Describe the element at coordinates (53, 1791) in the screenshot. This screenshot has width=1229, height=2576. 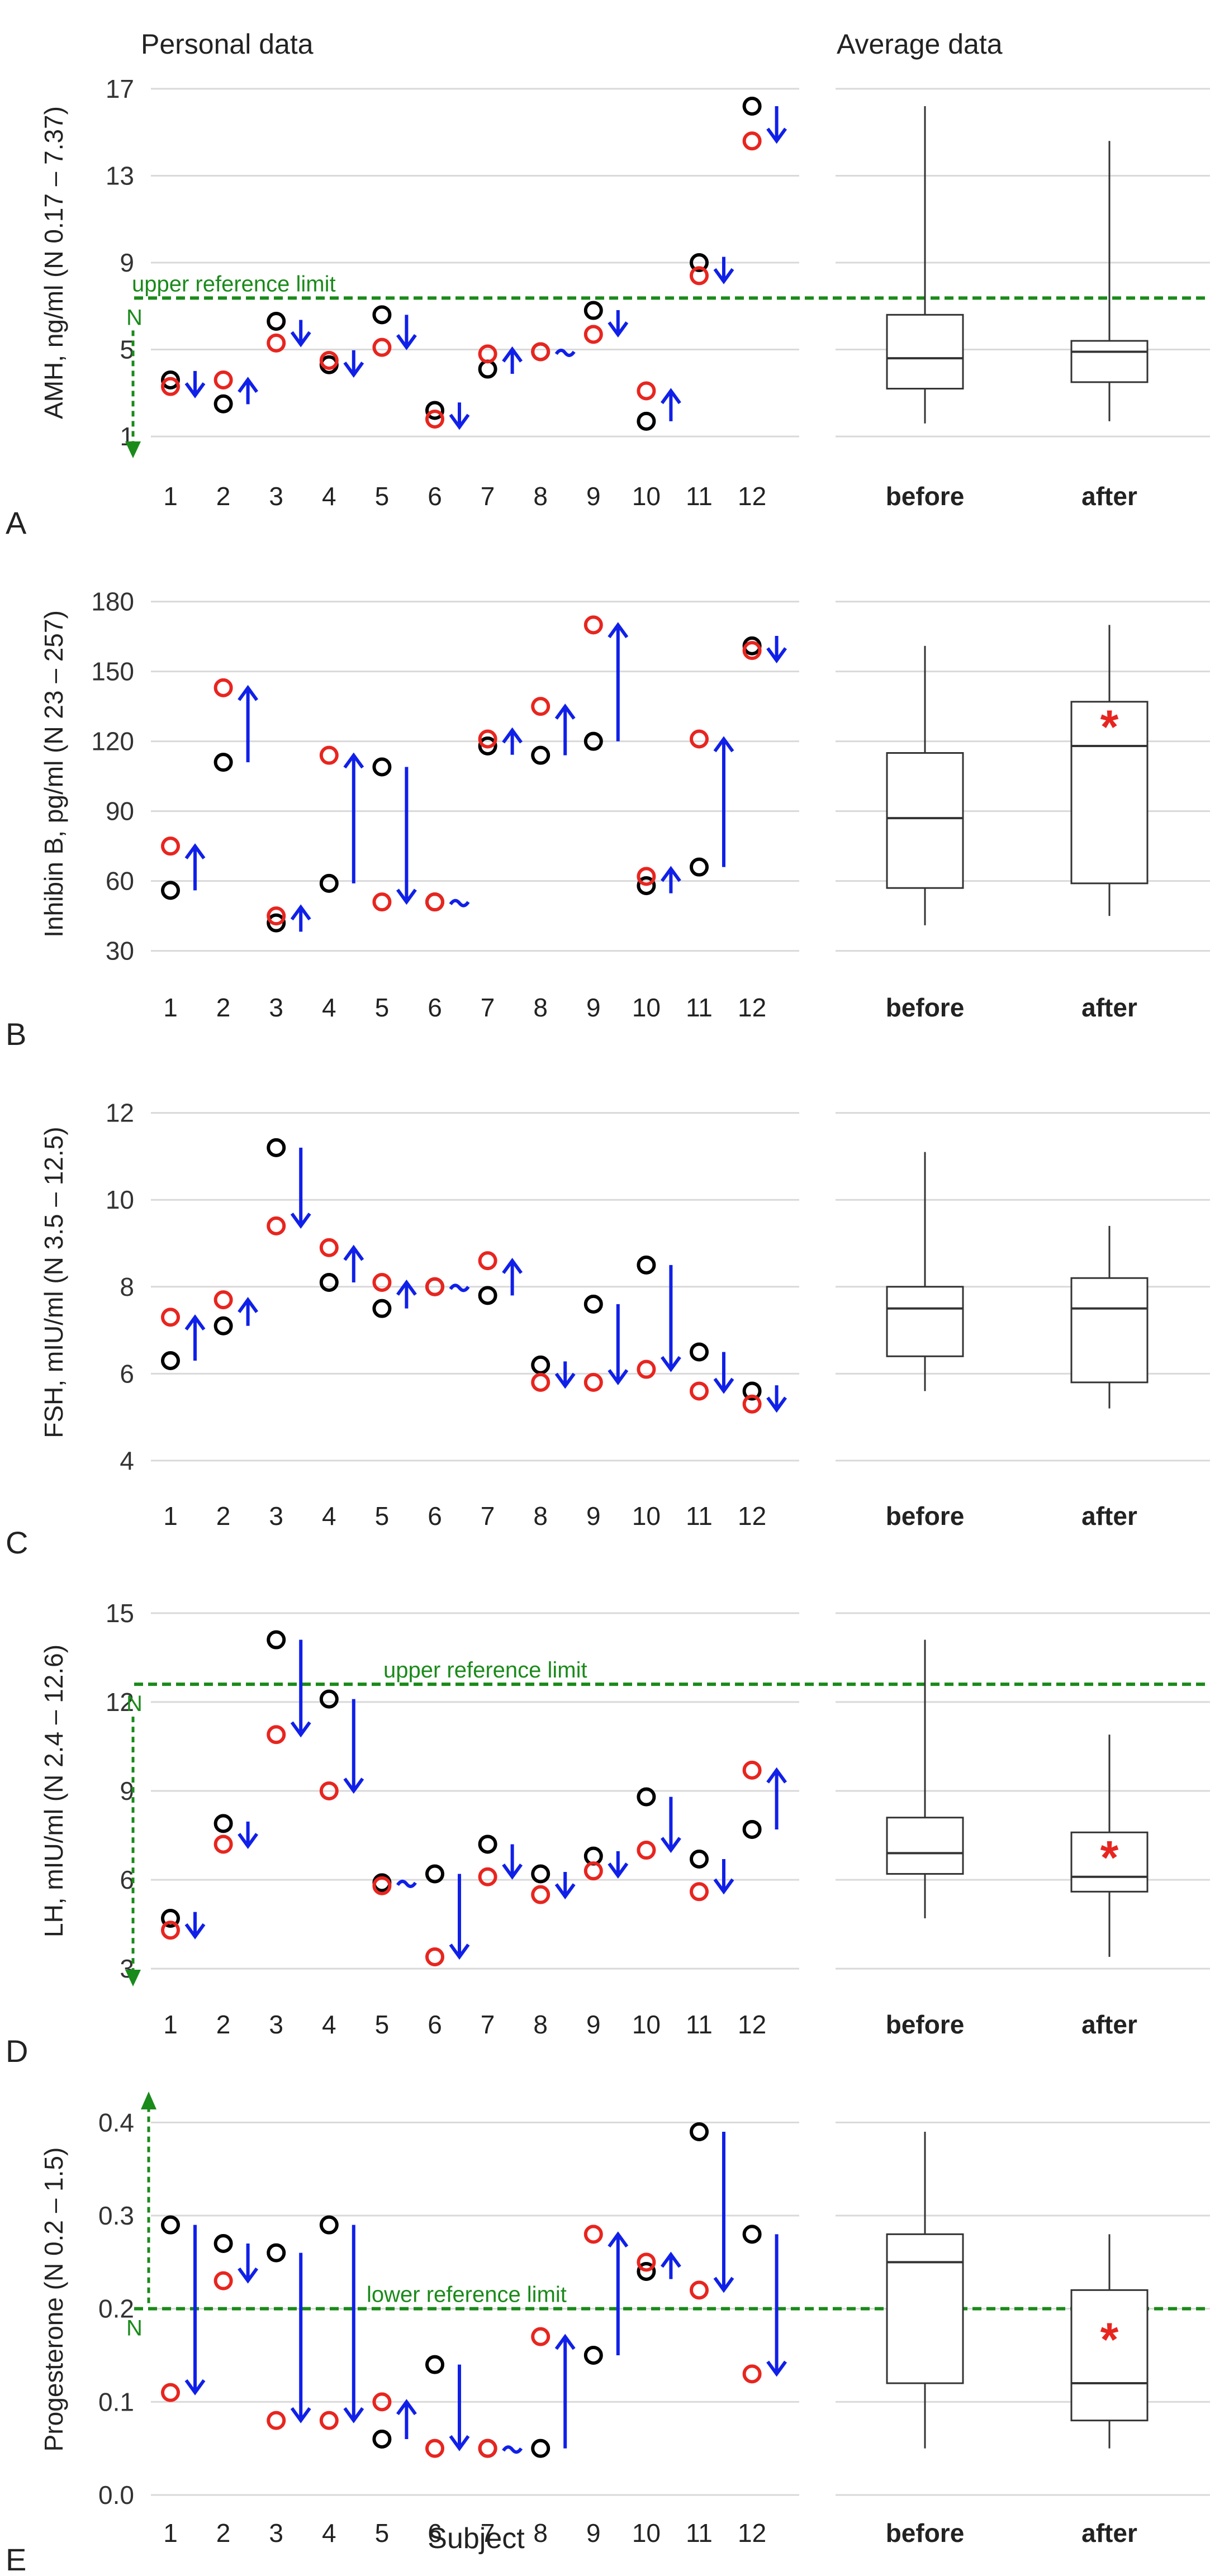
I see `y-axis-label: LH, mIU/ml (N 2.4 – 12.6)` at that location.